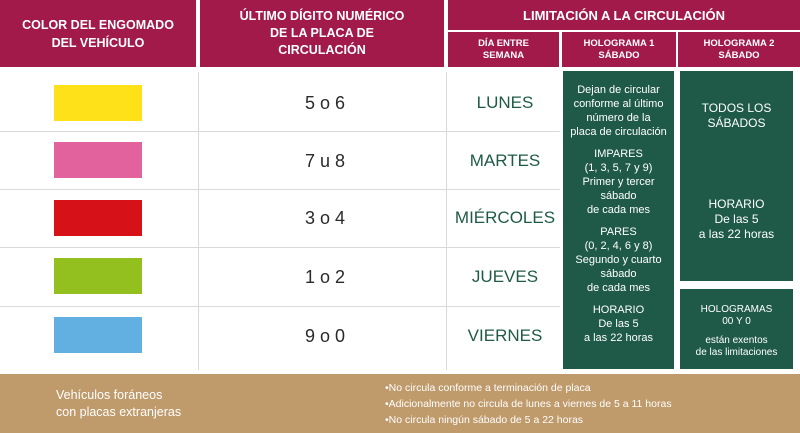 This screenshot has width=800, height=433. Describe the element at coordinates (325, 336) in the screenshot. I see `digits-viernes: 9 o 0` at that location.